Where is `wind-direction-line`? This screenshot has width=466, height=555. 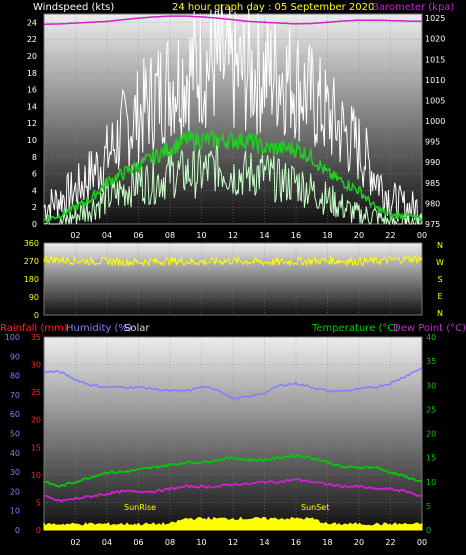
wind-direction-line is located at coordinates (233, 261).